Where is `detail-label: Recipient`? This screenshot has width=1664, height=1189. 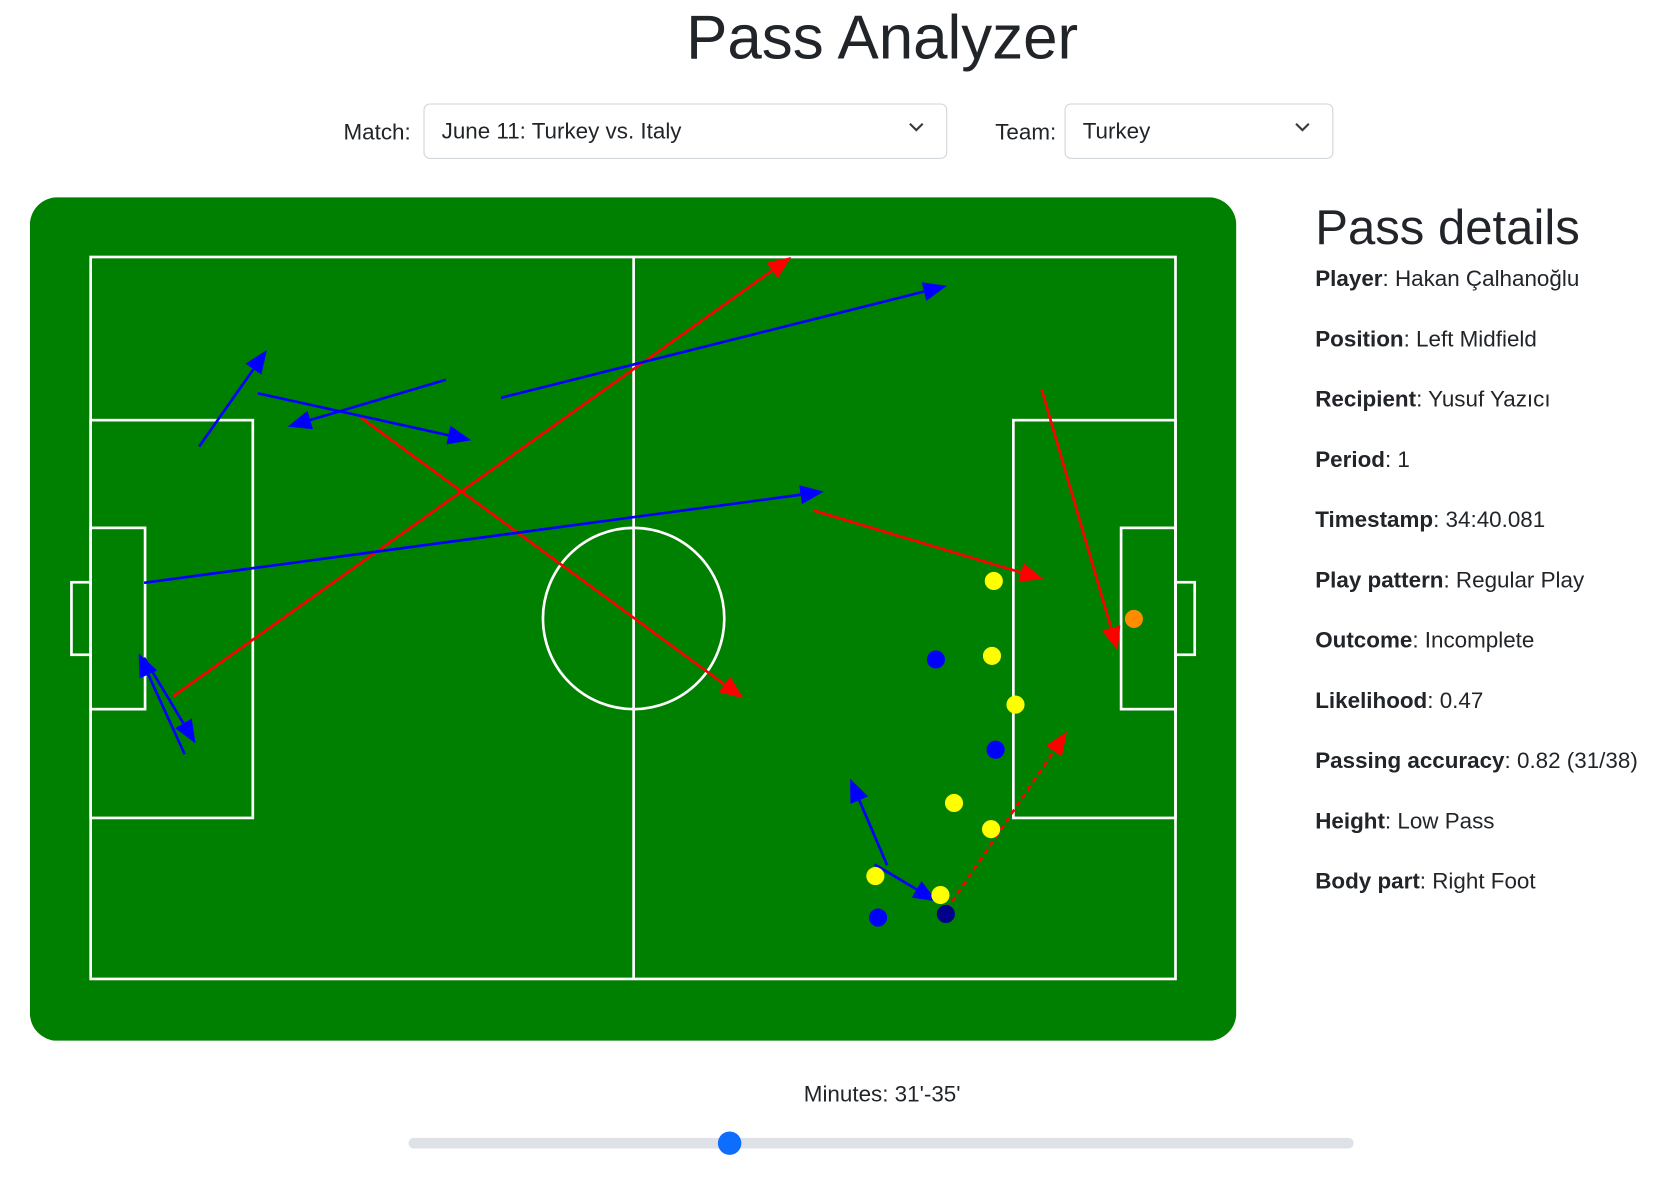
detail-label: Recipient is located at coordinates (1366, 399).